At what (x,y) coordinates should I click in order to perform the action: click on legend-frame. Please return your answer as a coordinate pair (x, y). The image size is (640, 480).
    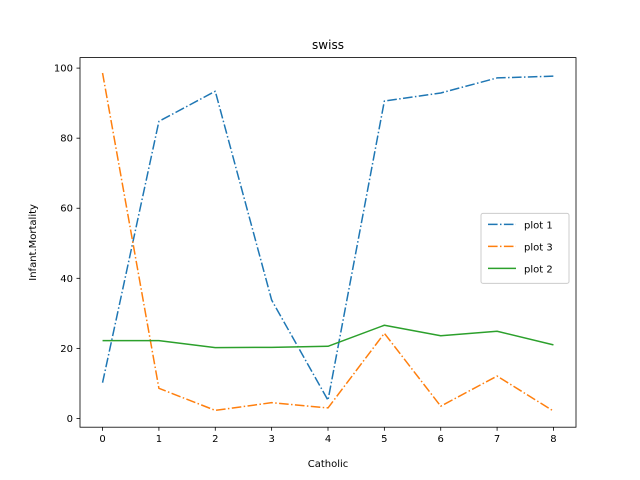
    Looking at the image, I should click on (525, 248).